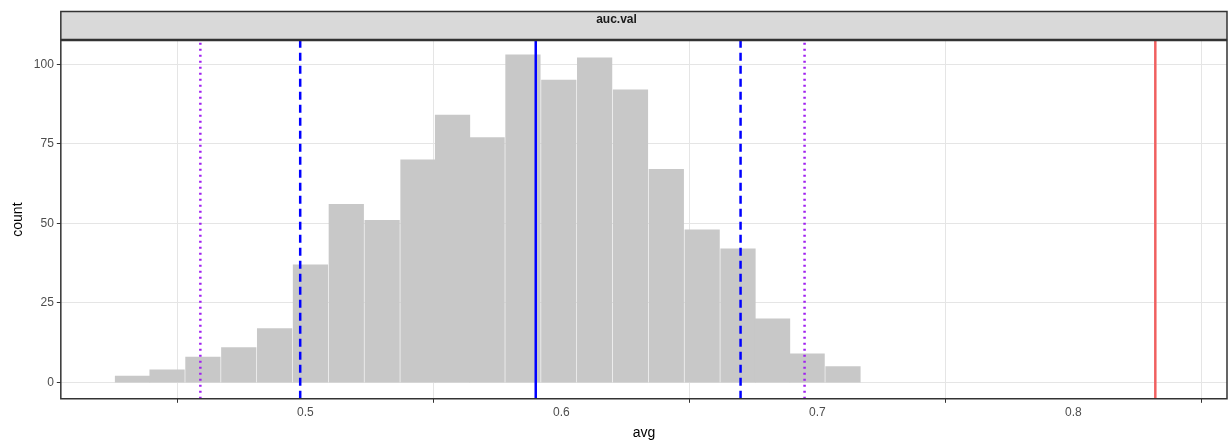 This screenshot has height=446, width=1229. Describe the element at coordinates (562, 412) in the screenshot. I see `x-tick-label: 0.6` at that location.